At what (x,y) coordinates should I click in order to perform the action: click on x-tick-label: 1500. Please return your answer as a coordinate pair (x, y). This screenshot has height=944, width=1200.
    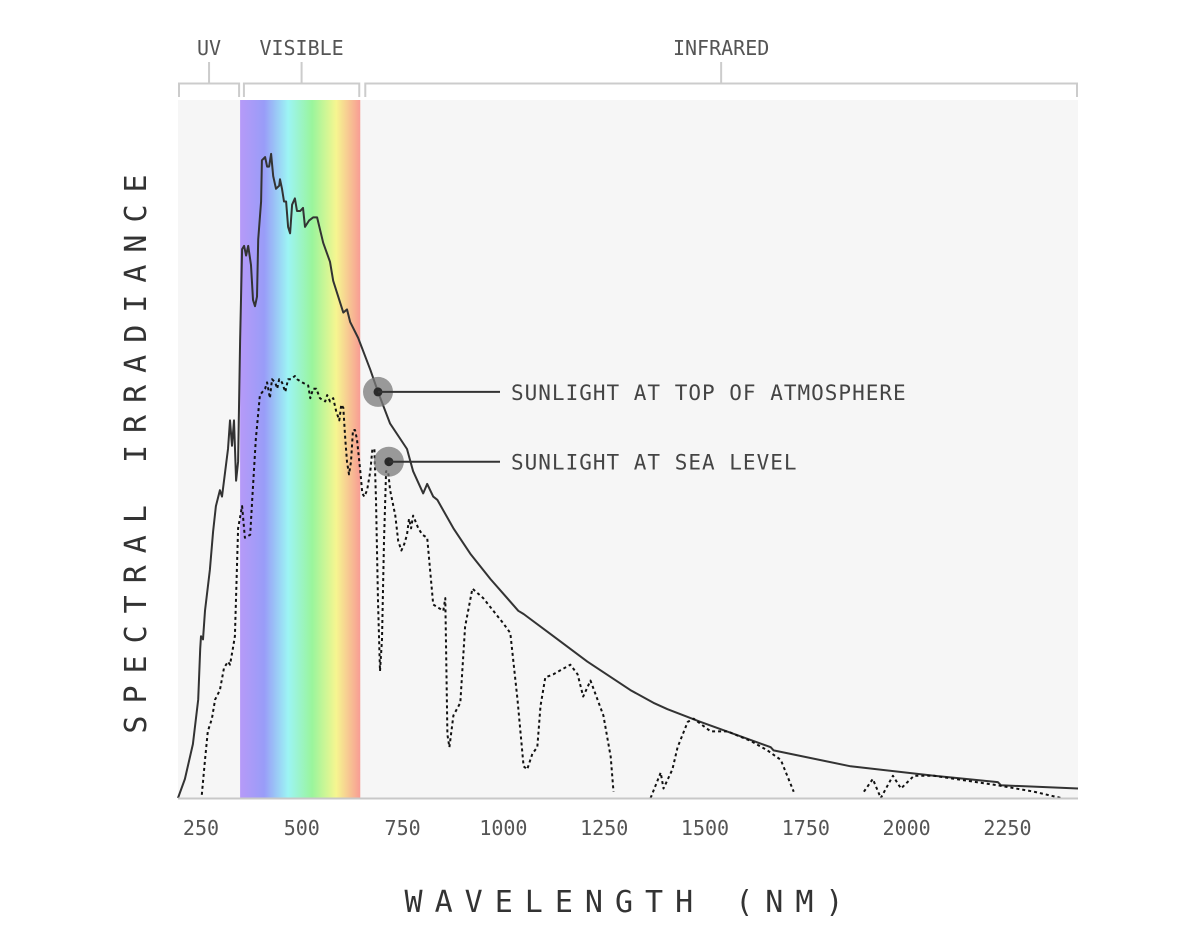
    Looking at the image, I should click on (705, 828).